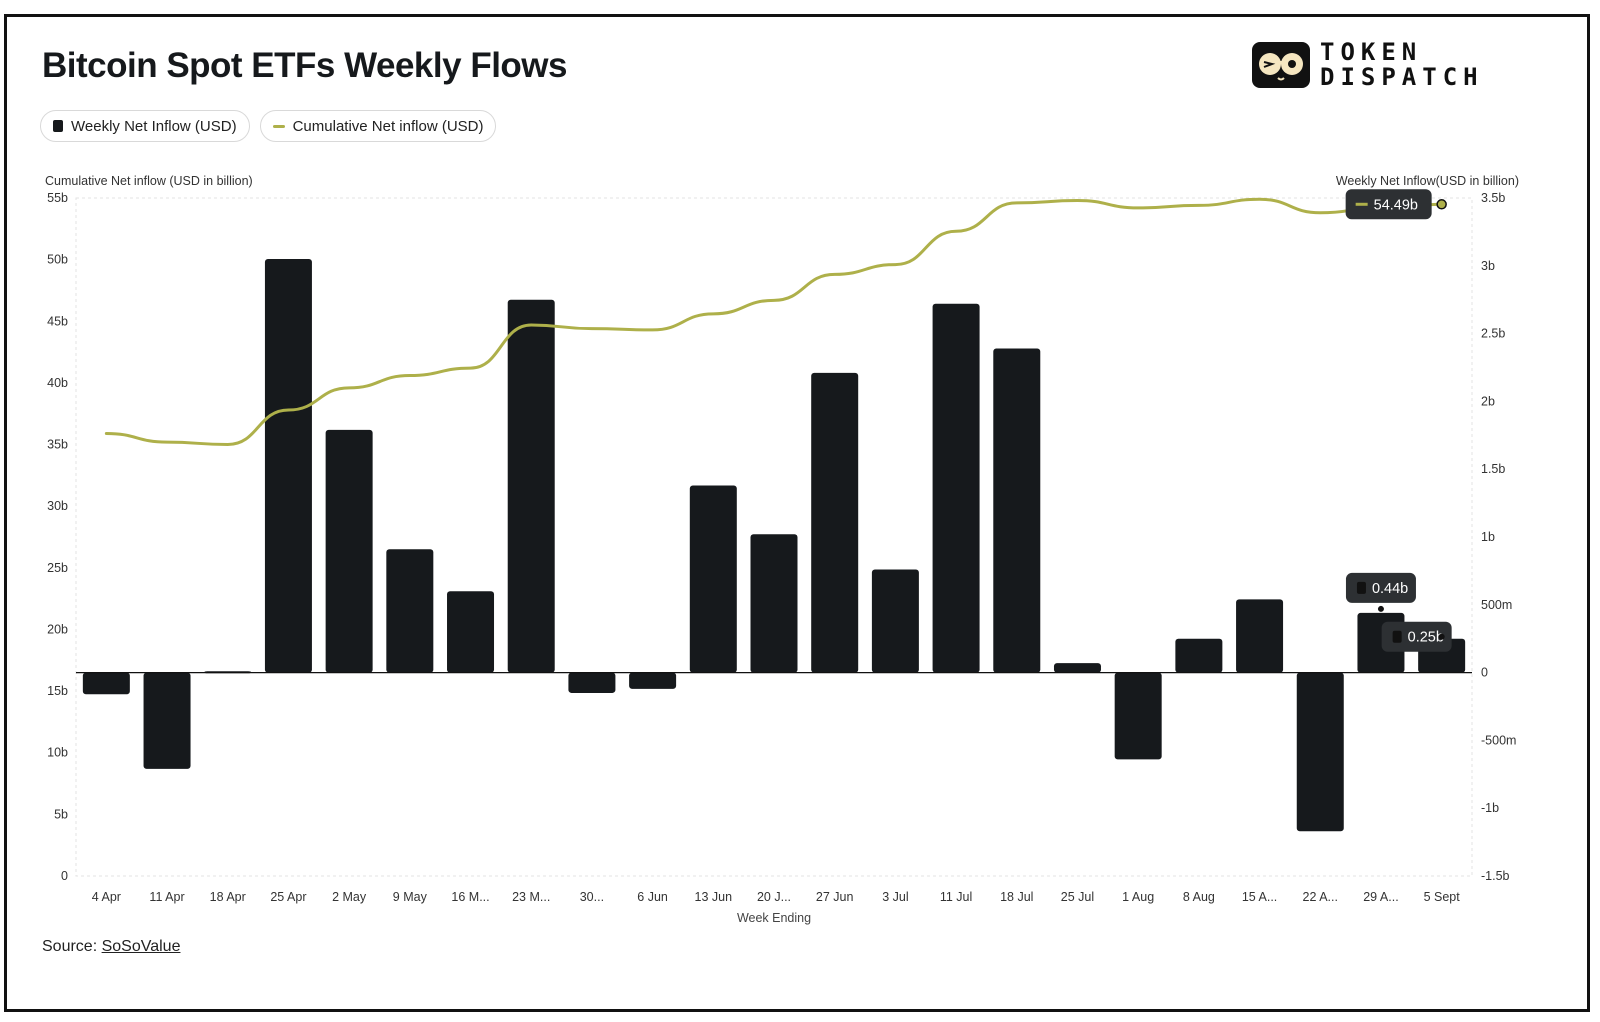 This screenshot has height=1022, width=1600. What do you see at coordinates (1396, 205) in the screenshot?
I see `tooltip-value-label: 54.49b` at bounding box center [1396, 205].